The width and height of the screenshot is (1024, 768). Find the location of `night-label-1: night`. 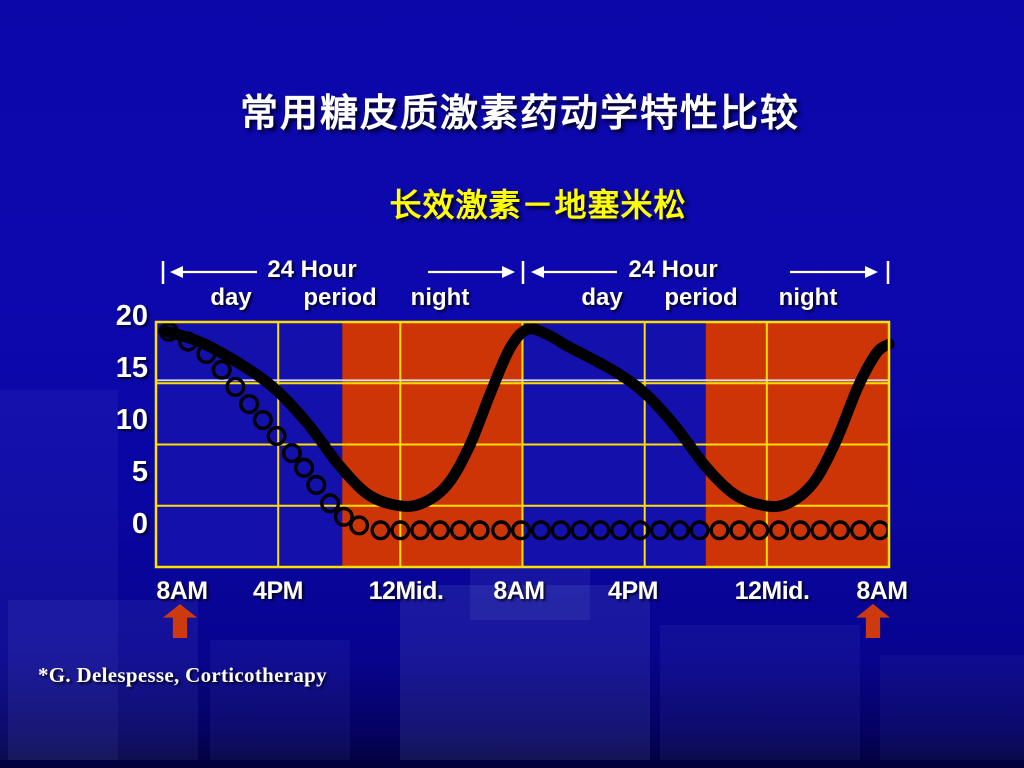

night-label-1: night is located at coordinates (440, 297).